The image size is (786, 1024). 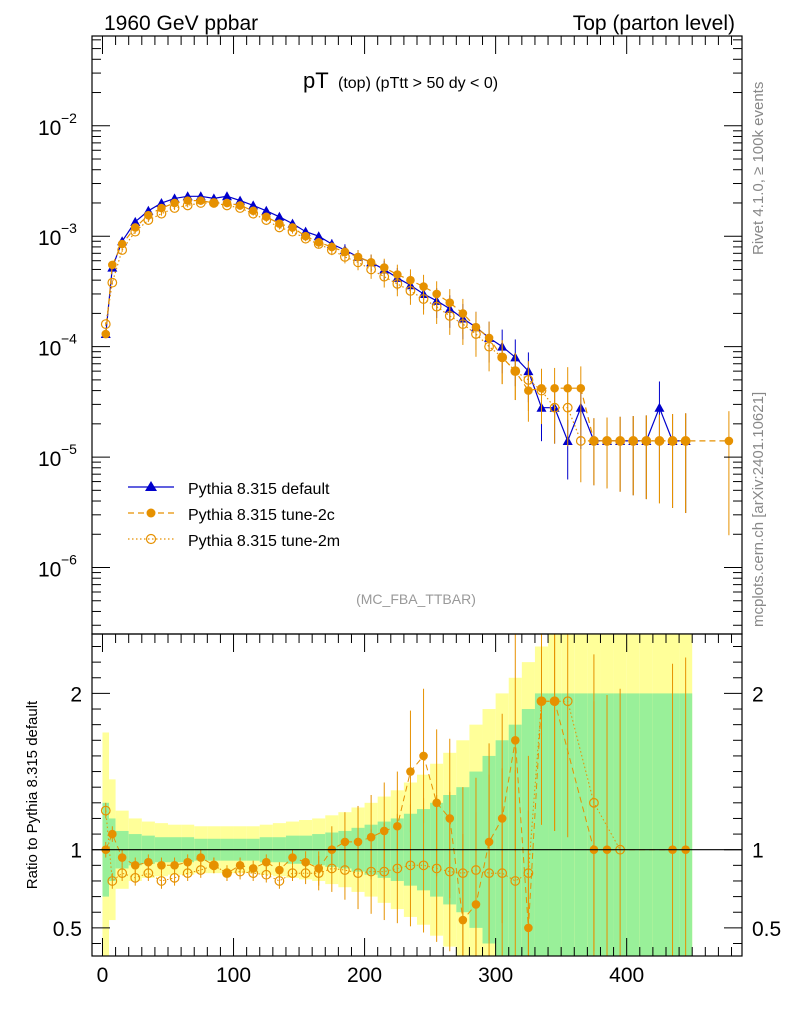 What do you see at coordinates (151, 513) in the screenshot?
I see `legend-circle-marker` at bounding box center [151, 513].